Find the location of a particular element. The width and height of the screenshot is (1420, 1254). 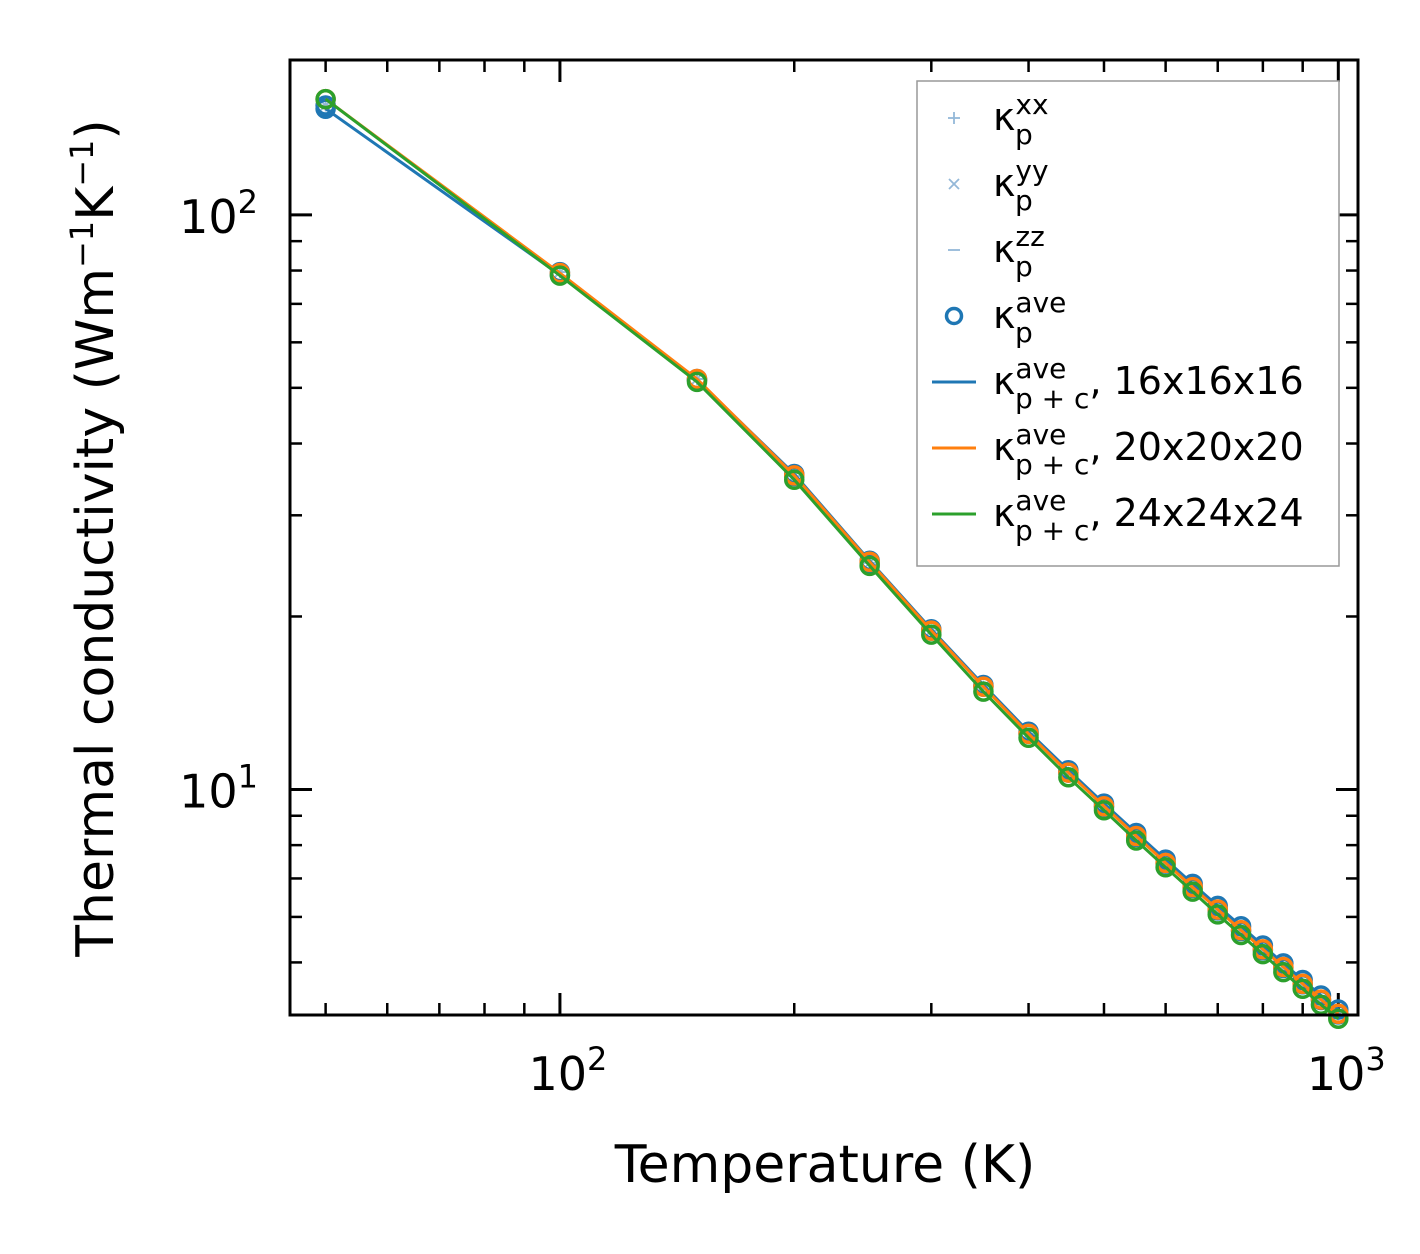

legend-entry-3: κave p is located at coordinates (1005, 317).